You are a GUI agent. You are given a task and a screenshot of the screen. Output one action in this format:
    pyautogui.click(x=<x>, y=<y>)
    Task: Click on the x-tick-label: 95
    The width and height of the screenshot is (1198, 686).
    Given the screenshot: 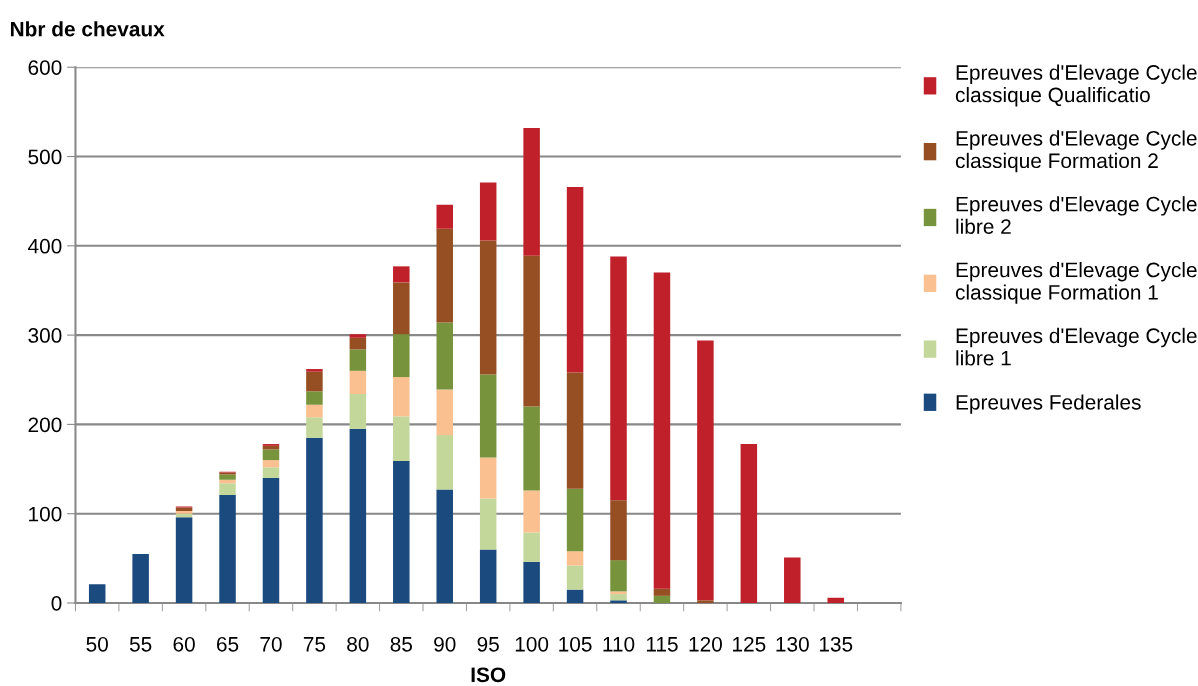 What is the action you would take?
    pyautogui.click(x=488, y=644)
    